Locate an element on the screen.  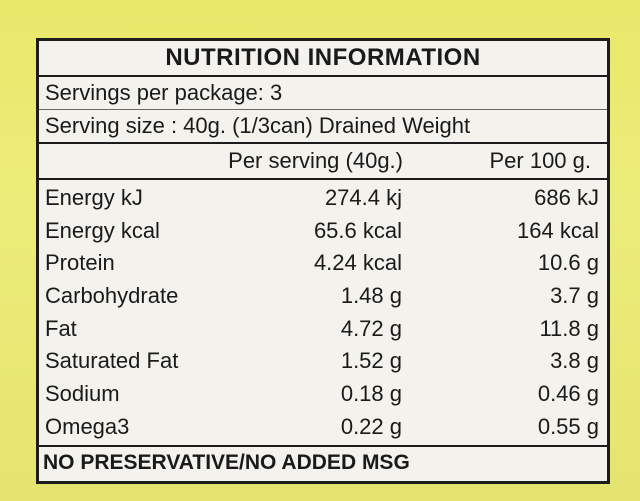
nutrient-label: Energy kJ is located at coordinates (94, 197).